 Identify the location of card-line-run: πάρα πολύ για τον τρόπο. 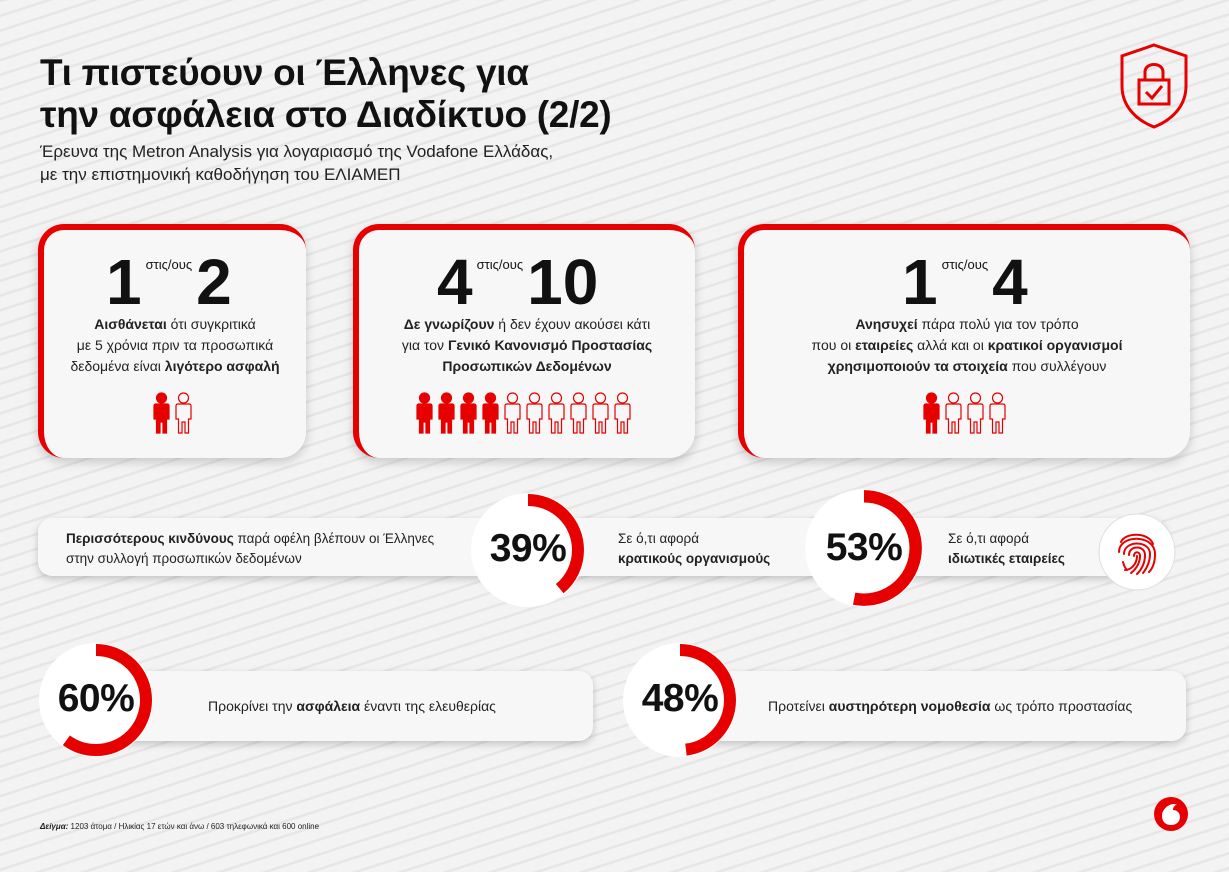
(998, 324).